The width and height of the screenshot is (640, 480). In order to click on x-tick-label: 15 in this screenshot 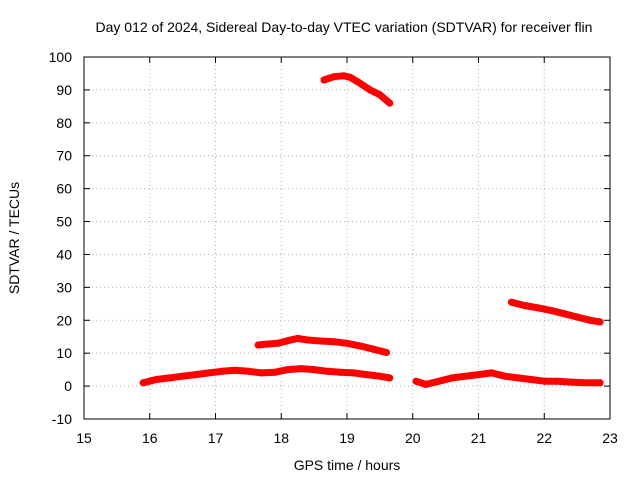, I will do `click(84, 438)`.